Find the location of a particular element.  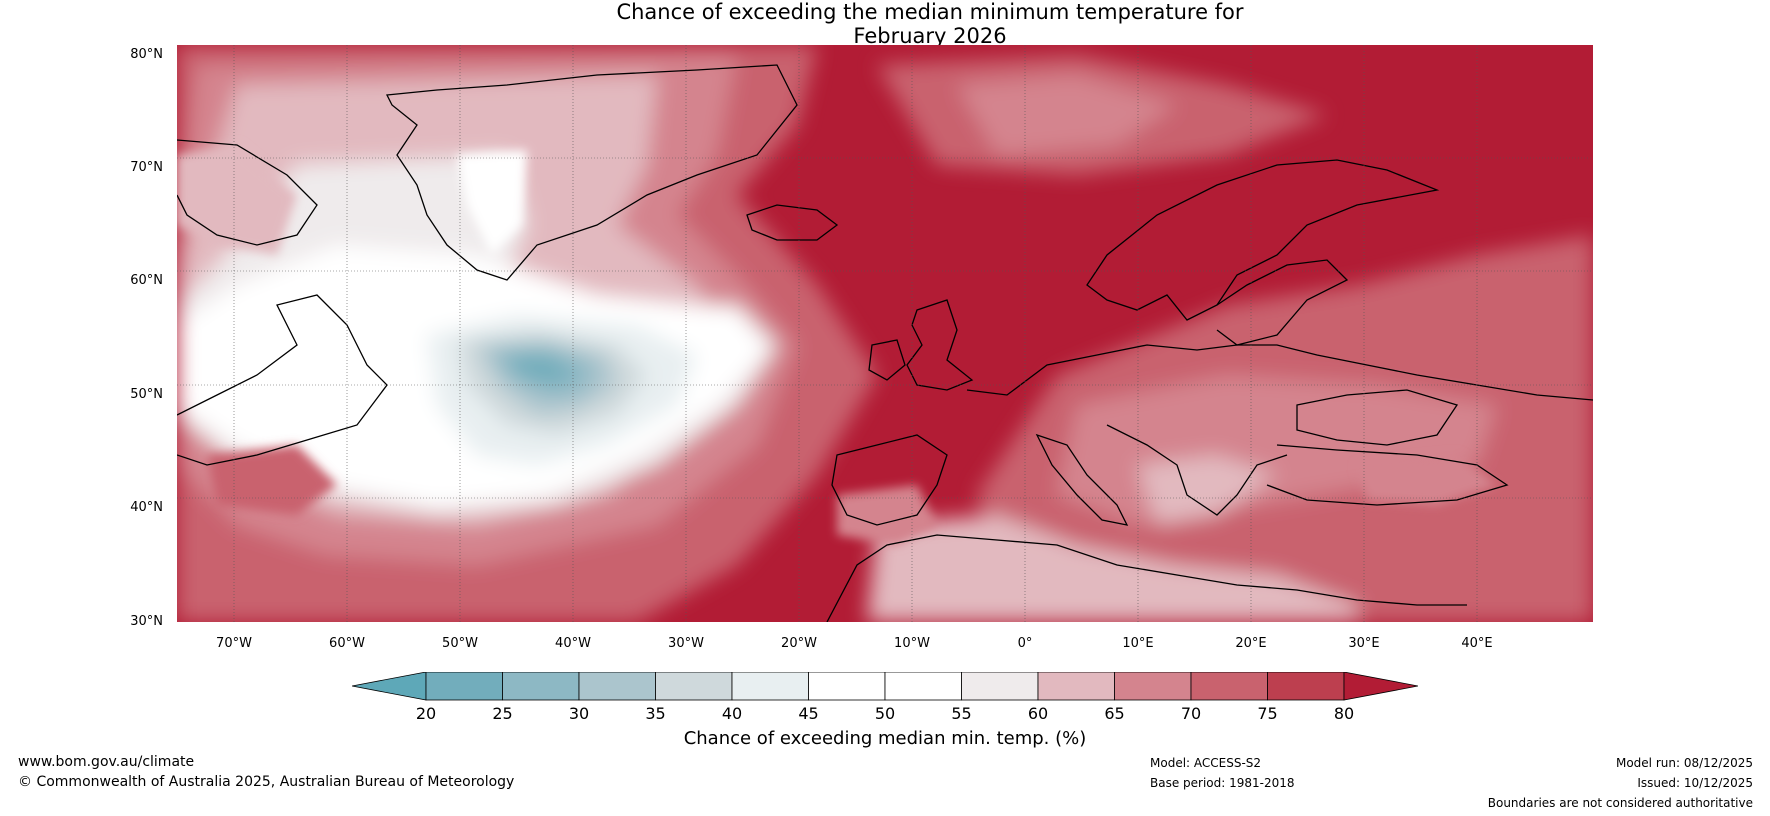

lon-label-30w: 30°W is located at coordinates (686, 643).